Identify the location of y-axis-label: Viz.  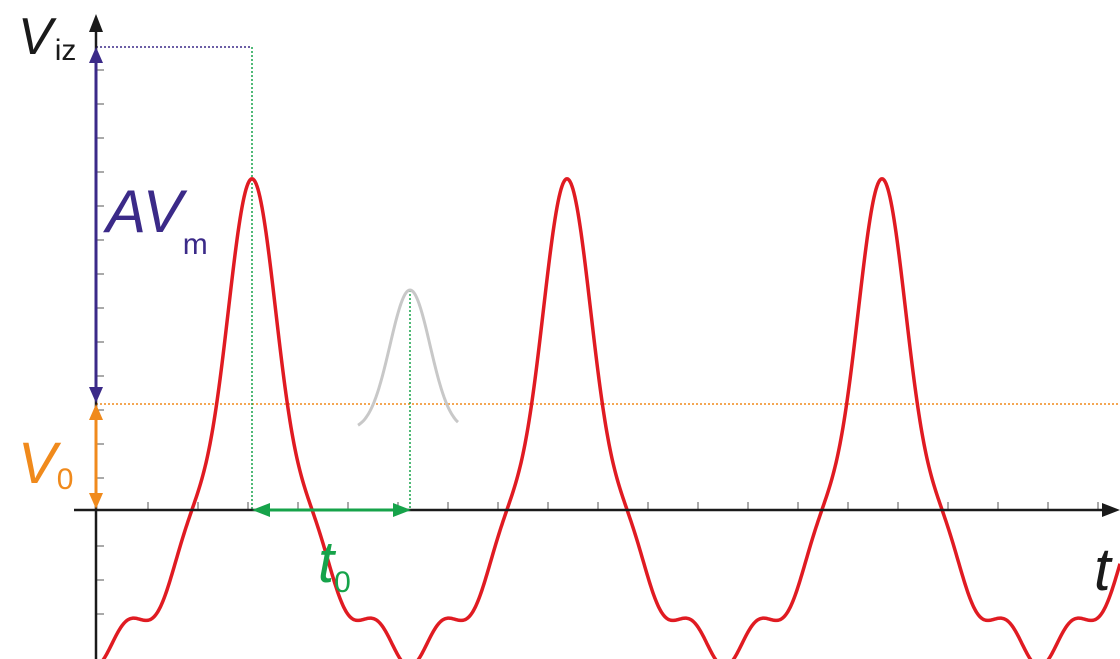
(47, 37).